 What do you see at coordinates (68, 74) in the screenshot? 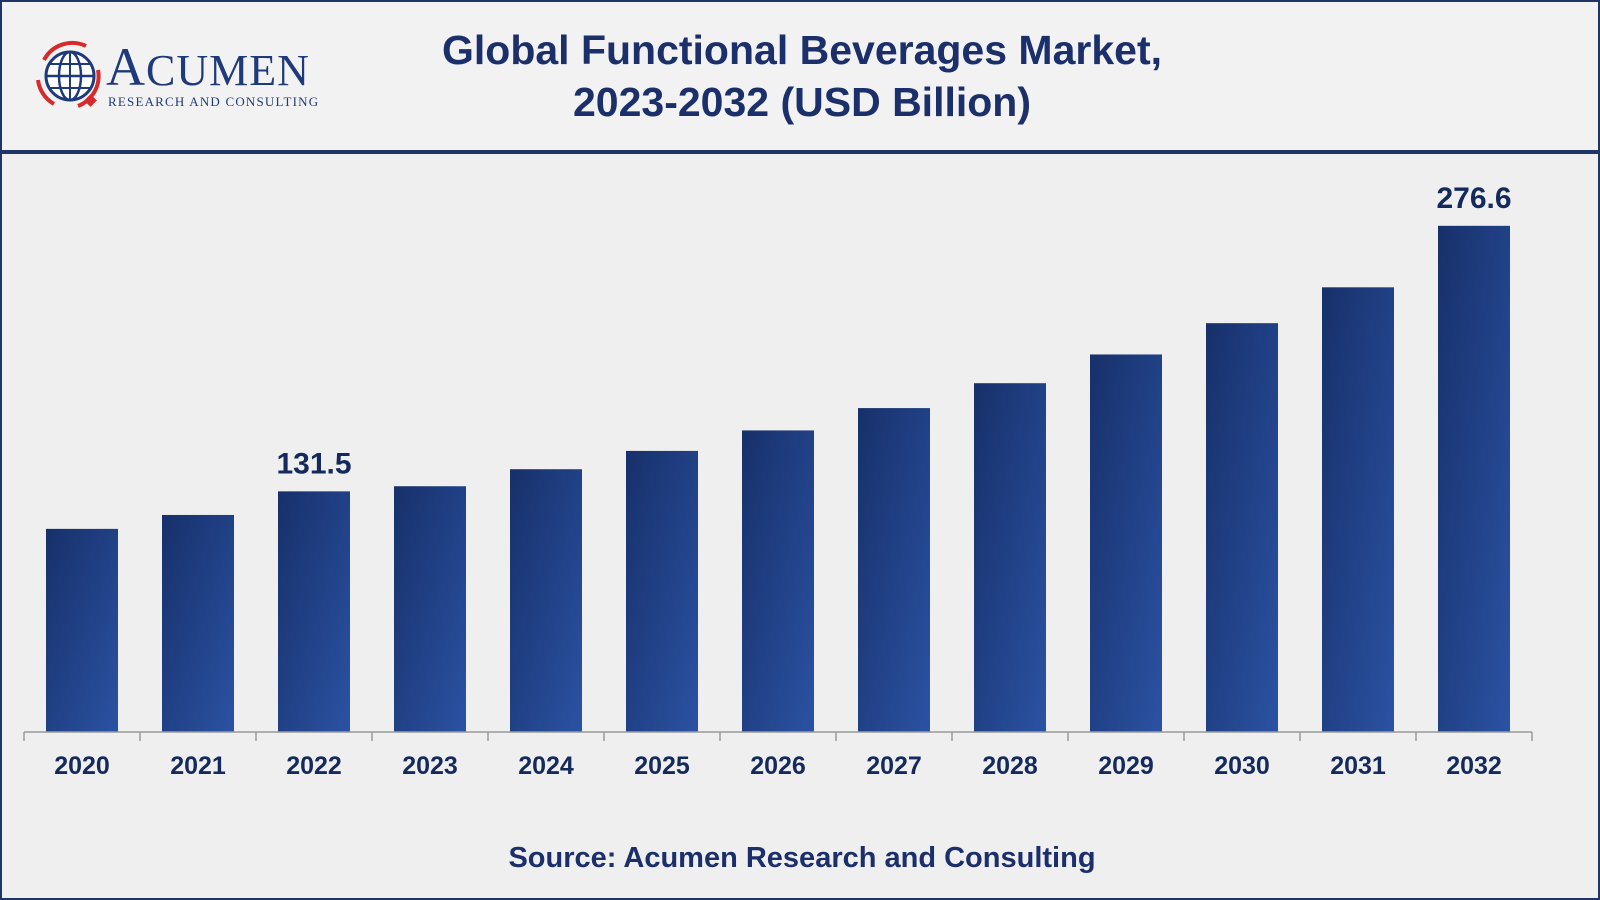
I see `globe-icon` at bounding box center [68, 74].